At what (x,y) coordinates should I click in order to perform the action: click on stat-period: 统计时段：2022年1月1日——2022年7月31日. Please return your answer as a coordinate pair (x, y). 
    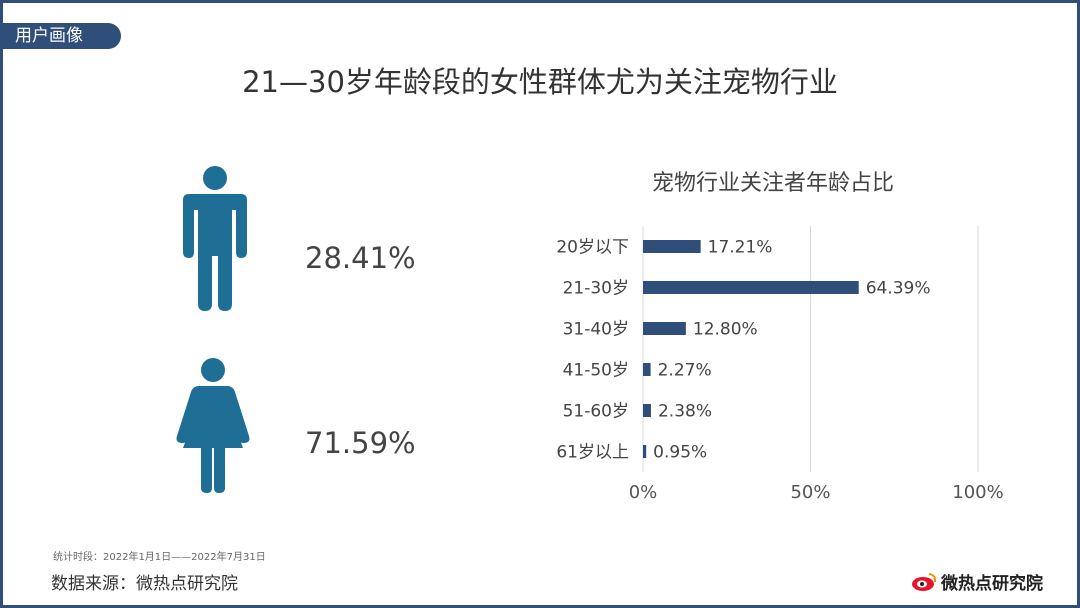
    Looking at the image, I should click on (159, 557).